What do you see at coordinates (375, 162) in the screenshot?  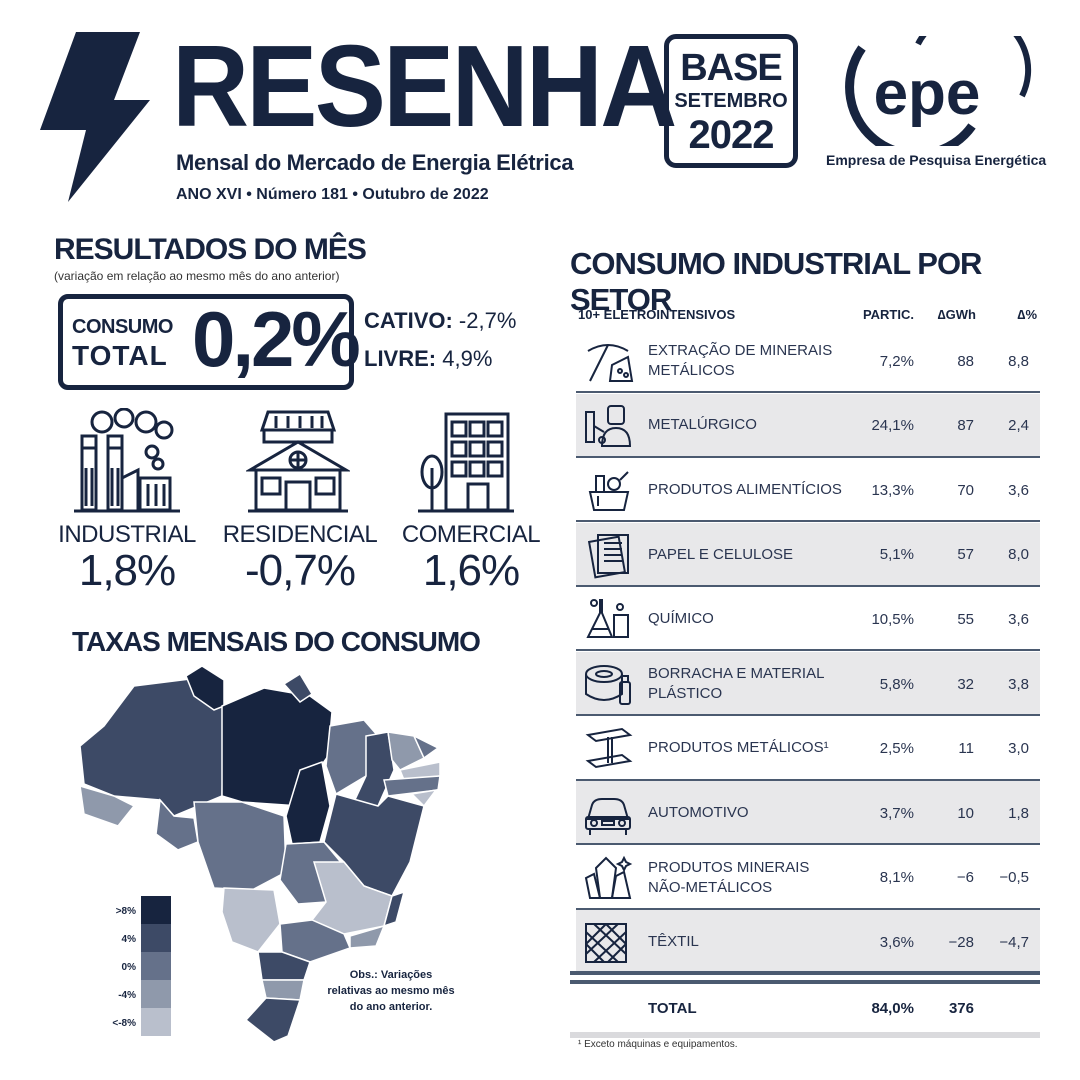 I see `publication-subtitle: Mensal do Mercado de Energia Elétrica` at bounding box center [375, 162].